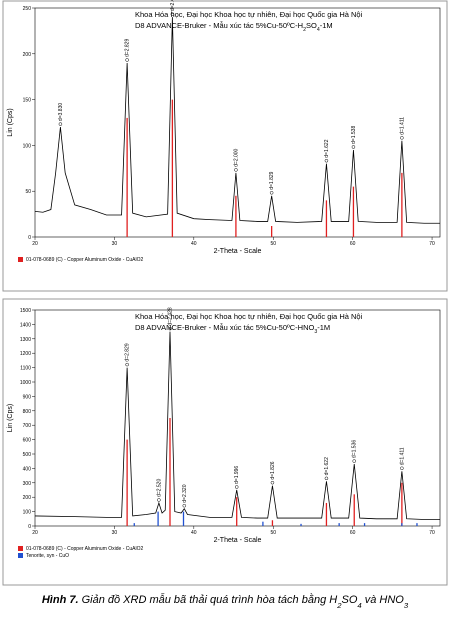  I want to click on y-tick-label: 300, so click(27, 484).